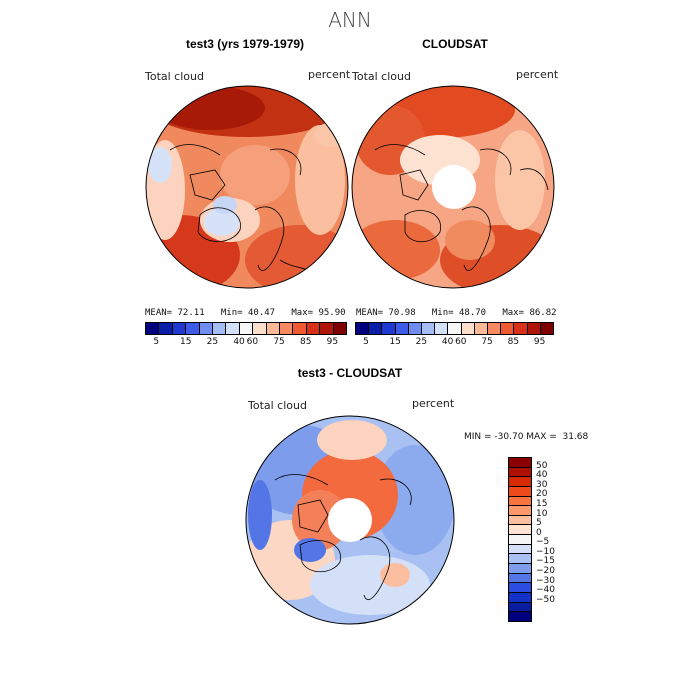 The width and height of the screenshot is (700, 700). Describe the element at coordinates (381, 76) in the screenshot. I see `right-variable-label: Total cloud` at that location.